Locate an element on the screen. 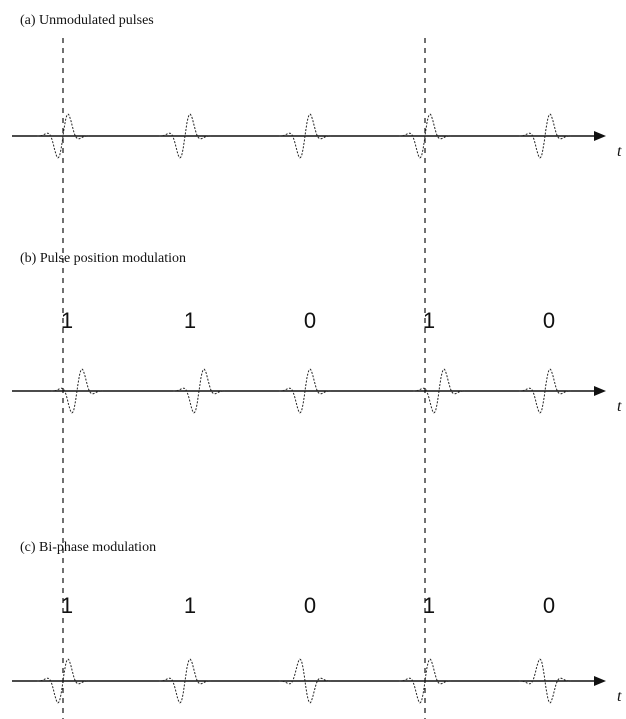  panel-b-pulses is located at coordinates (311, 391).